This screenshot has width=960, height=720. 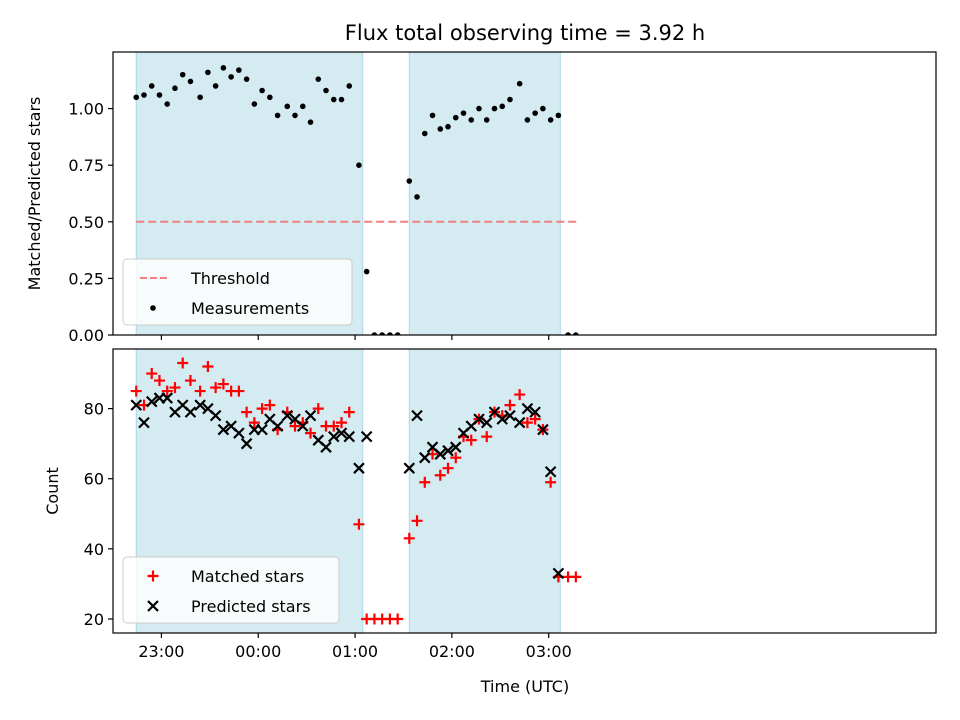 What do you see at coordinates (230, 278) in the screenshot?
I see `legend-label: Threshold` at bounding box center [230, 278].